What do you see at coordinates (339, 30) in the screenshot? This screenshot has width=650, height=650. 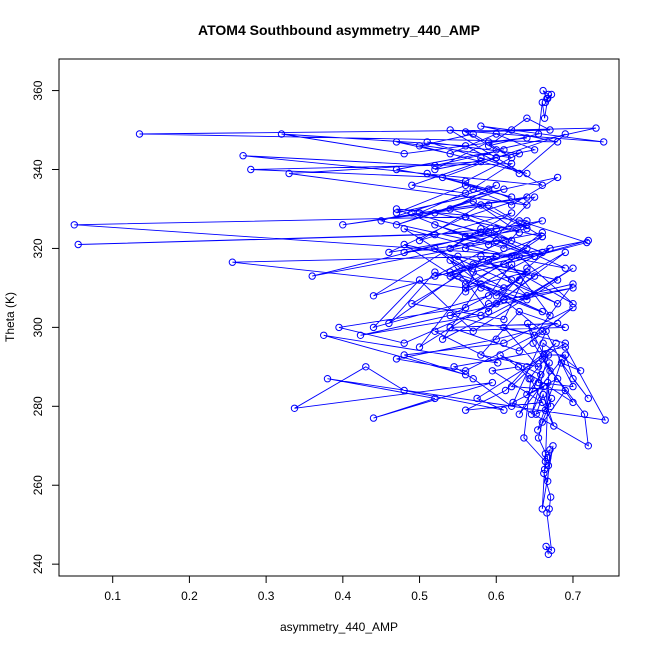 I see `chart-title: ATOM4 Southbound asymmetry_440_AMP` at bounding box center [339, 30].